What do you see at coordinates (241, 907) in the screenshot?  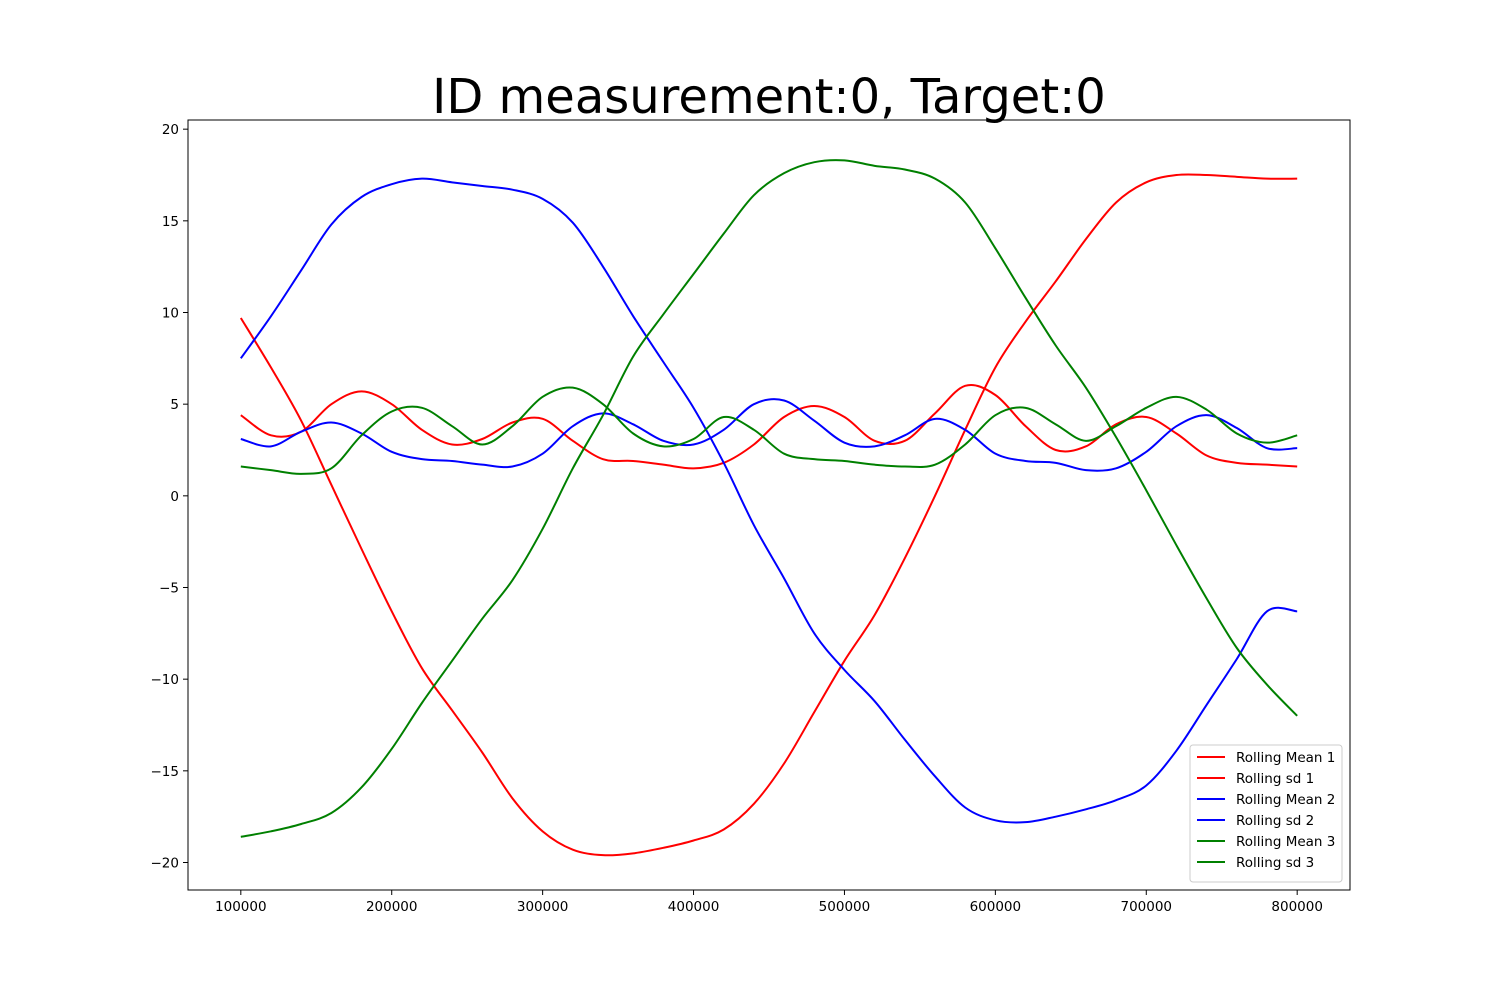 I see `x-tick-label: 100000` at bounding box center [241, 907].